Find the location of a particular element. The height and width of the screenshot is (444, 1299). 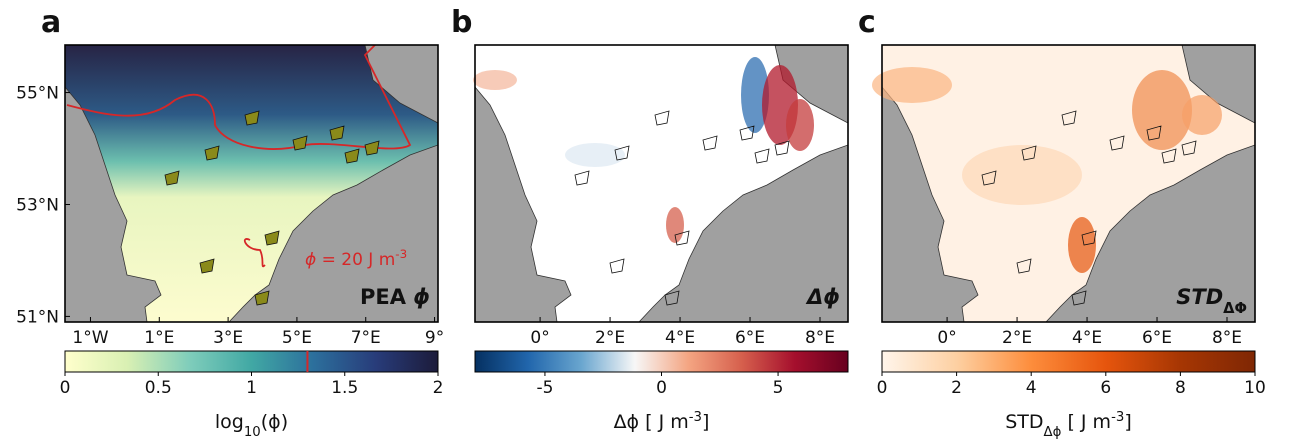

contour-label: ϕ = 20 J m-3 is located at coordinates (356, 258).